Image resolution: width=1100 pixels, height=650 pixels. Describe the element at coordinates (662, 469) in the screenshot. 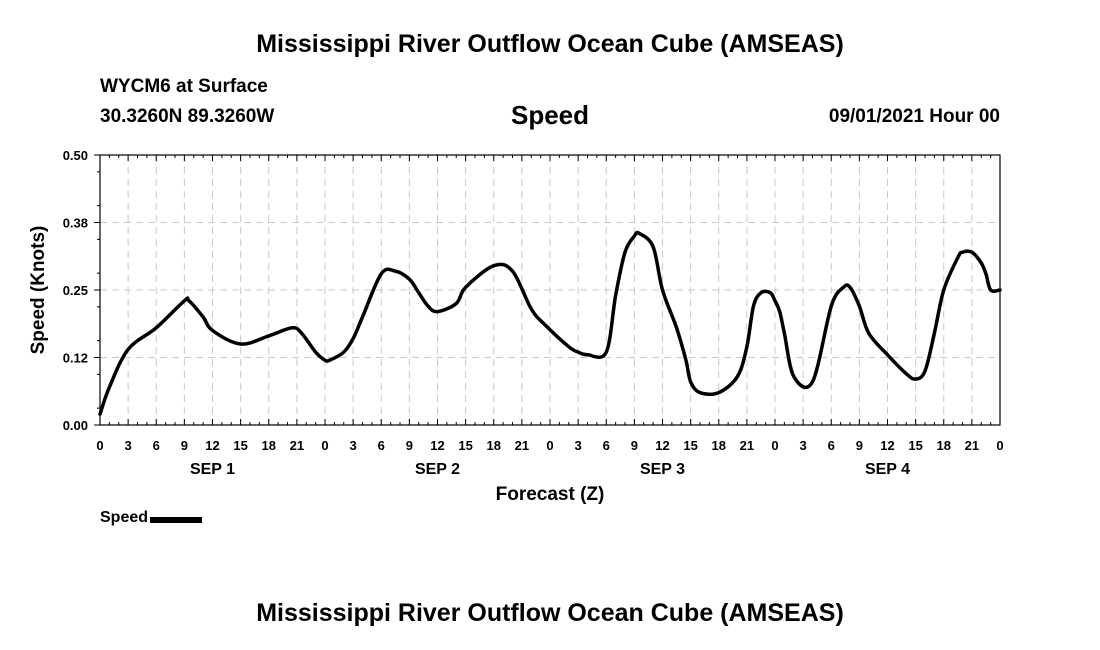

I see `day-label: SEP 3` at that location.